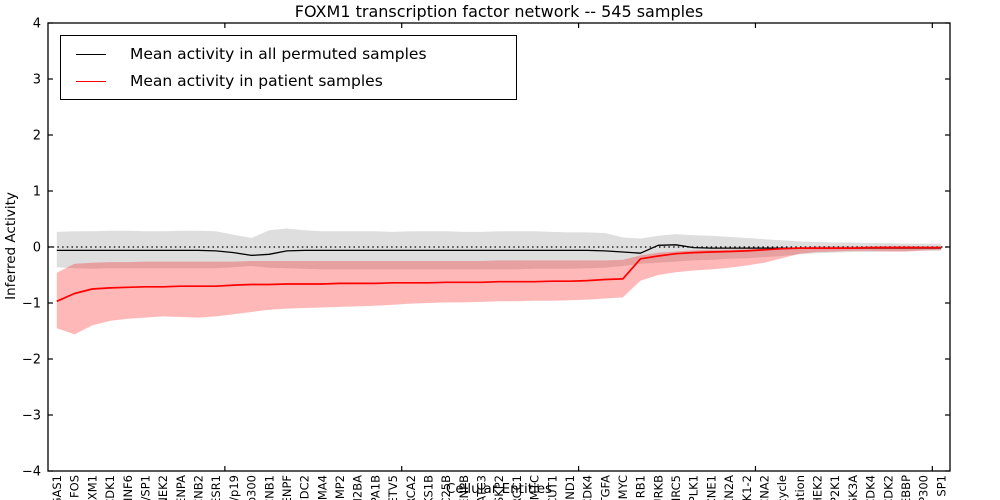  I want to click on x-category-label: MMP2, so click(340, 487).